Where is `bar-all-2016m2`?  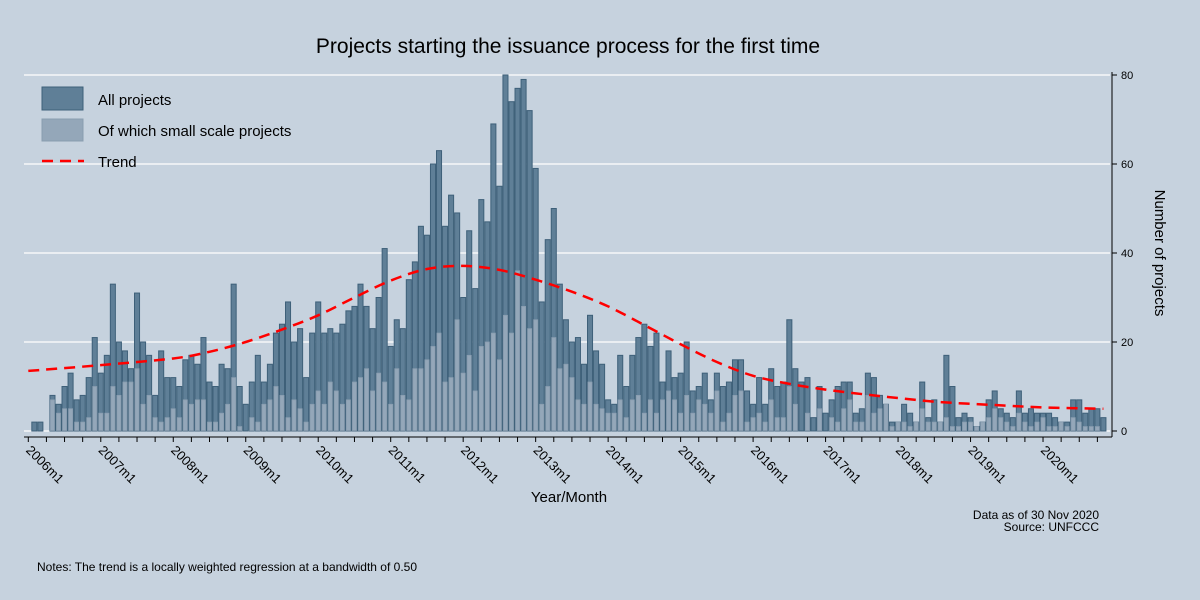 bar-all-2016m2 is located at coordinates (759, 404).